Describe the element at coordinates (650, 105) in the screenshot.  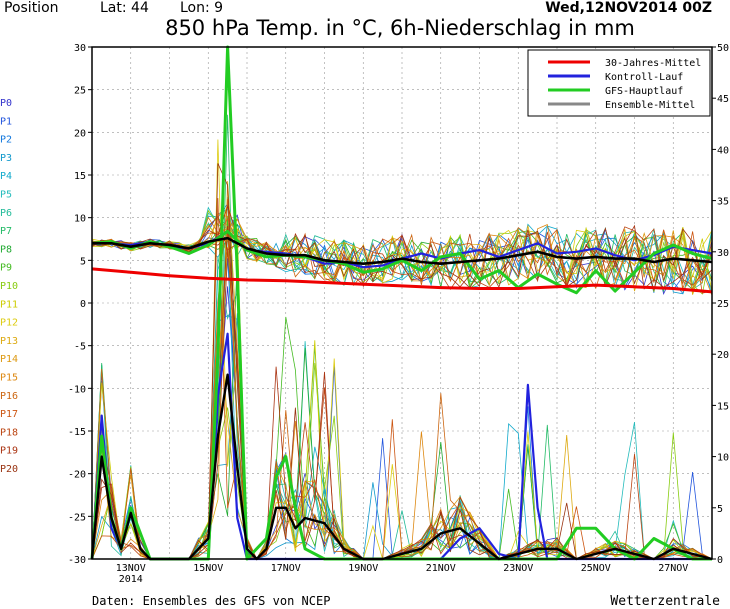
I see `legend-label: Ensemble-Mittel` at that location.